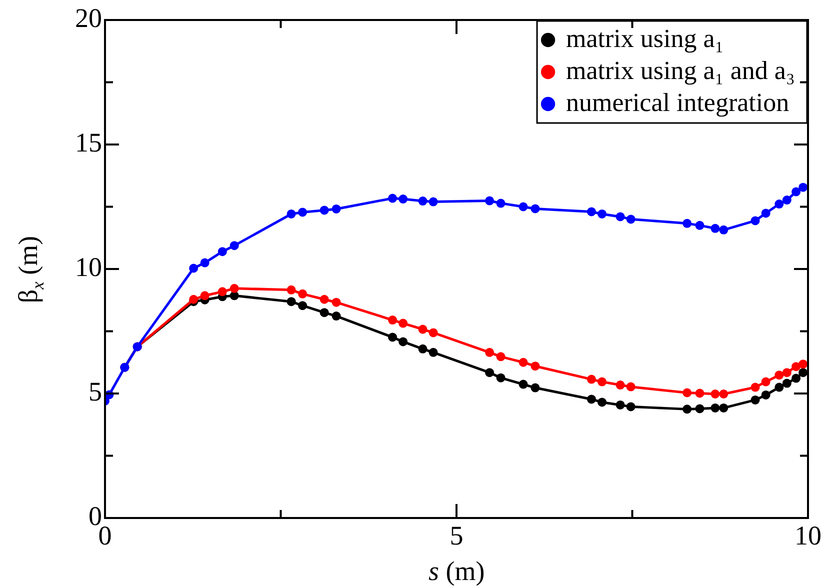 The width and height of the screenshot is (827, 588). I want to click on y-tick-label: 5, so click(95, 391).